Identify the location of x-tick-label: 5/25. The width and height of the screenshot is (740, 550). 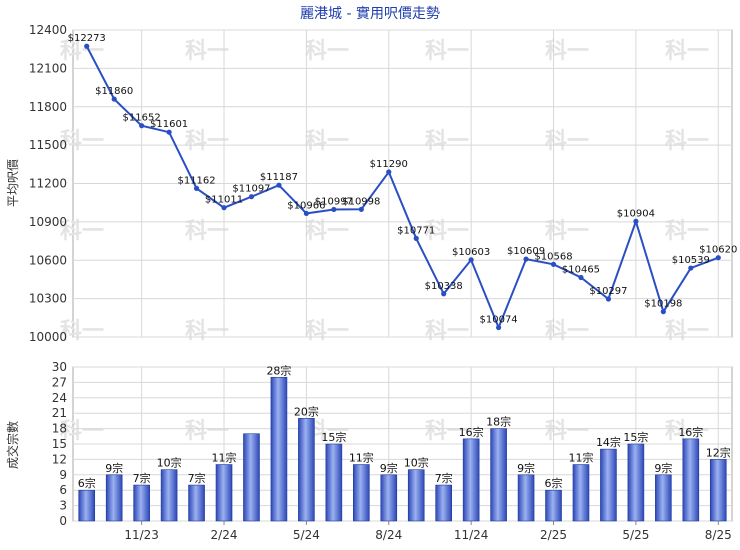
(635, 535).